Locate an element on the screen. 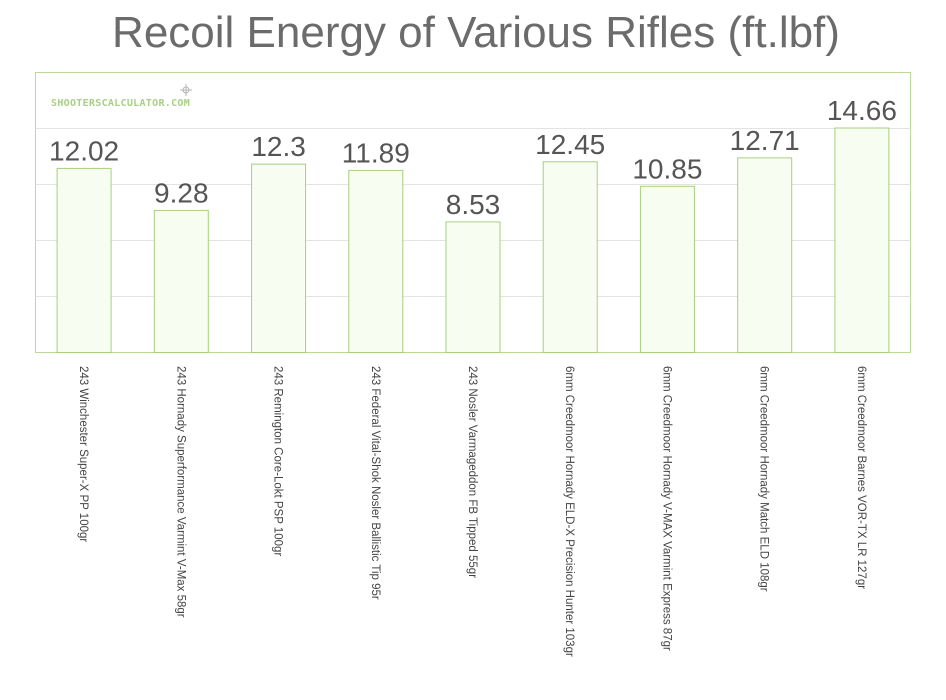  bar-value-label: 12.3 is located at coordinates (278, 146).